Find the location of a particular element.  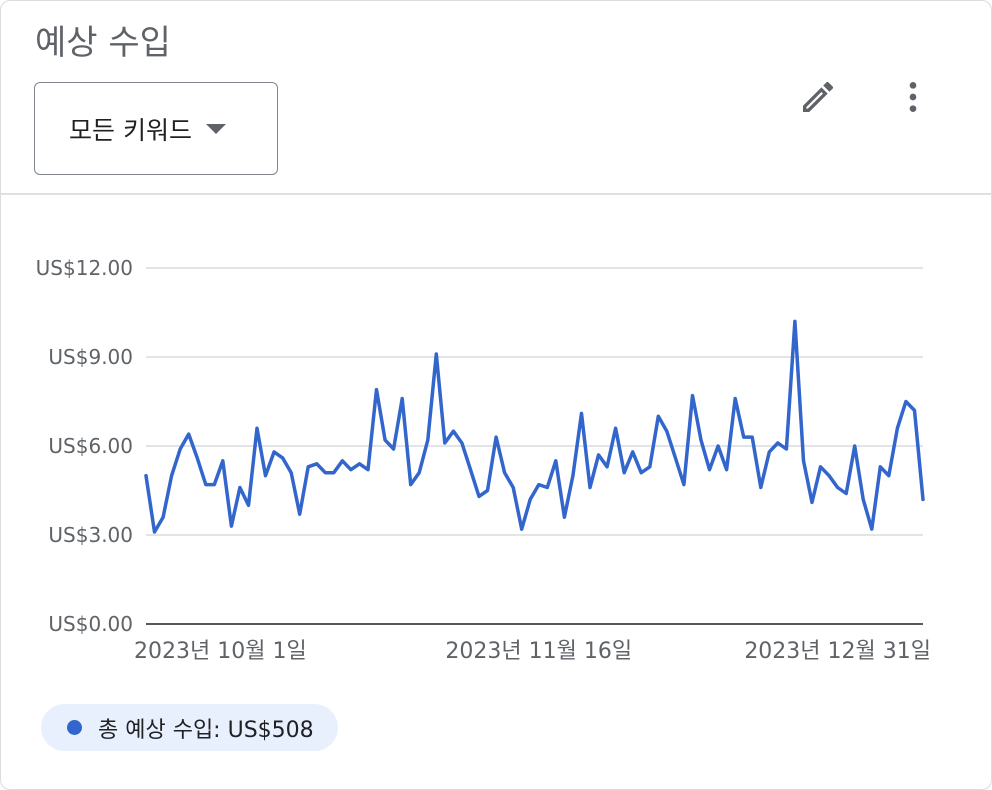

y-tick-label: US$12.00 is located at coordinates (84, 268).